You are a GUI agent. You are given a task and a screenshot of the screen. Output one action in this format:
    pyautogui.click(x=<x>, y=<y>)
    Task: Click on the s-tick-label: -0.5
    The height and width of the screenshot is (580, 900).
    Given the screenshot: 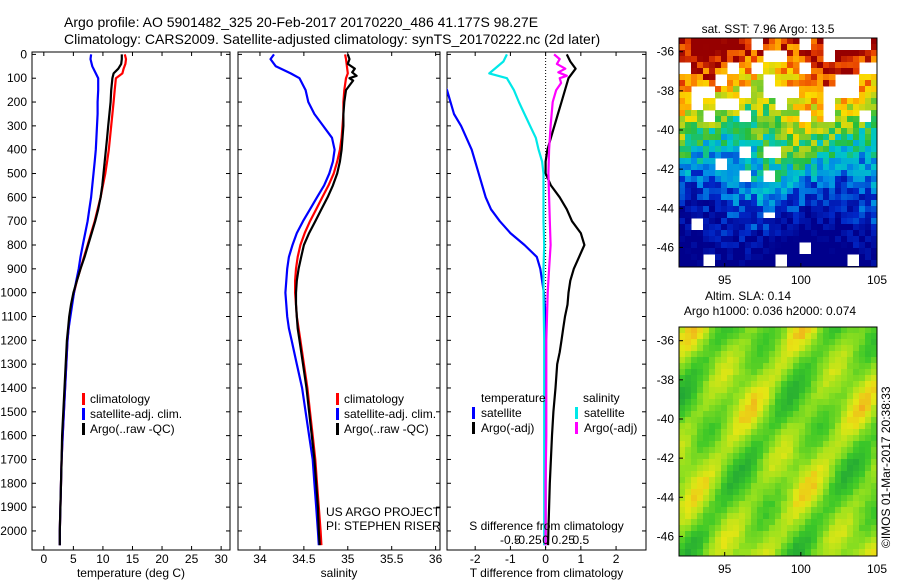 What is the action you would take?
    pyautogui.click(x=510, y=540)
    